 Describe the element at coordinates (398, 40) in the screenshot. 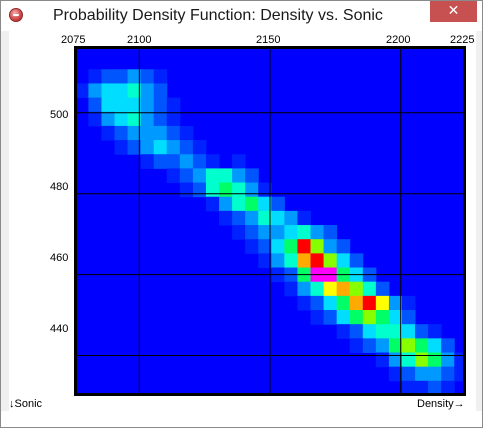

I see `x-tick-label: 2200` at that location.